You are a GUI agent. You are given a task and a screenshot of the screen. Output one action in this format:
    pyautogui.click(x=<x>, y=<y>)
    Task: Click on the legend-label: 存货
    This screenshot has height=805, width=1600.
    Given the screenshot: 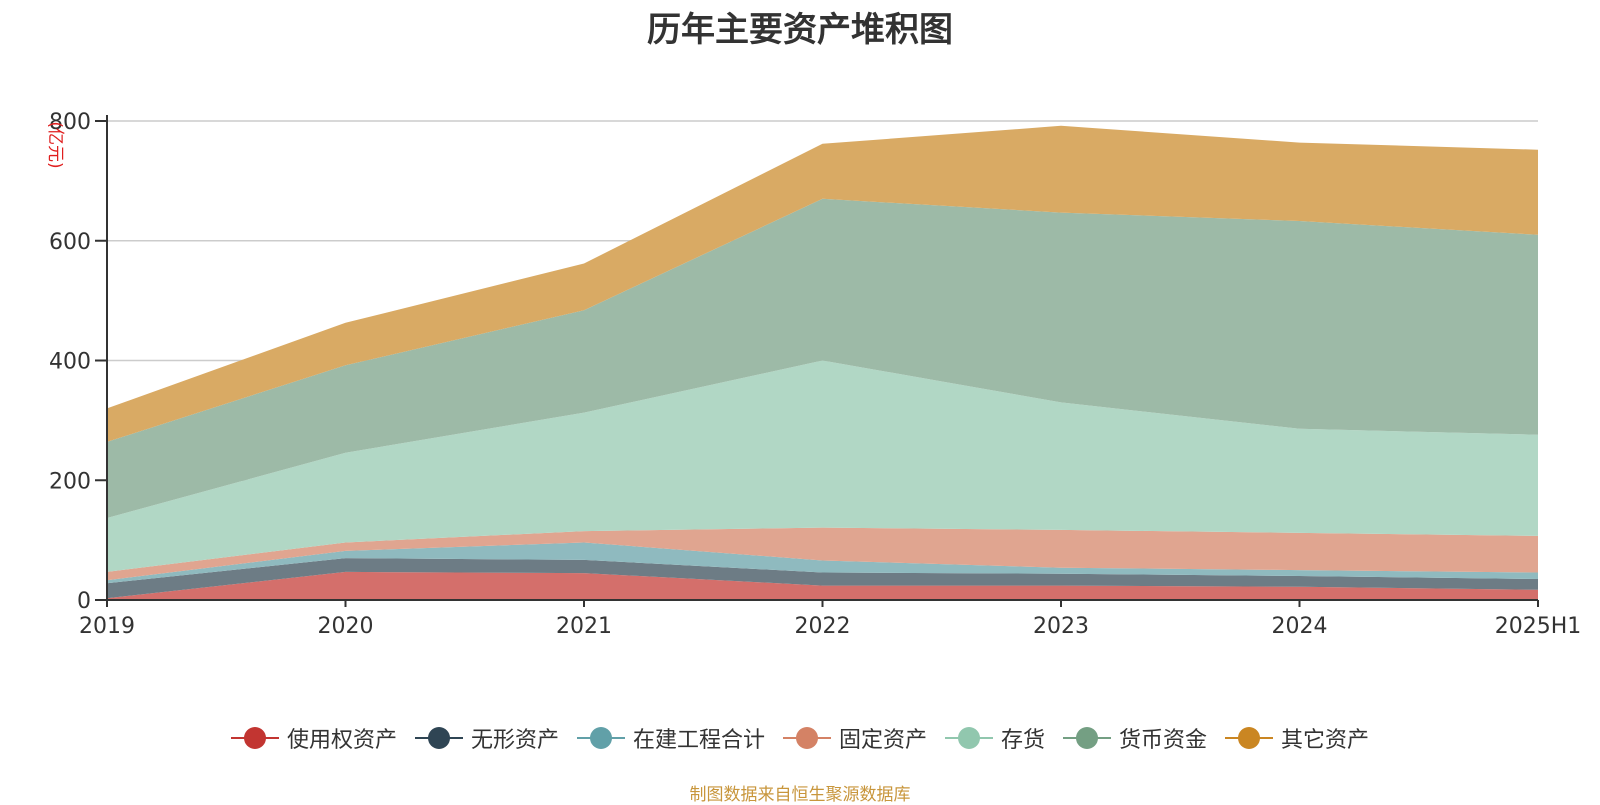 What is the action you would take?
    pyautogui.click(x=1023, y=740)
    